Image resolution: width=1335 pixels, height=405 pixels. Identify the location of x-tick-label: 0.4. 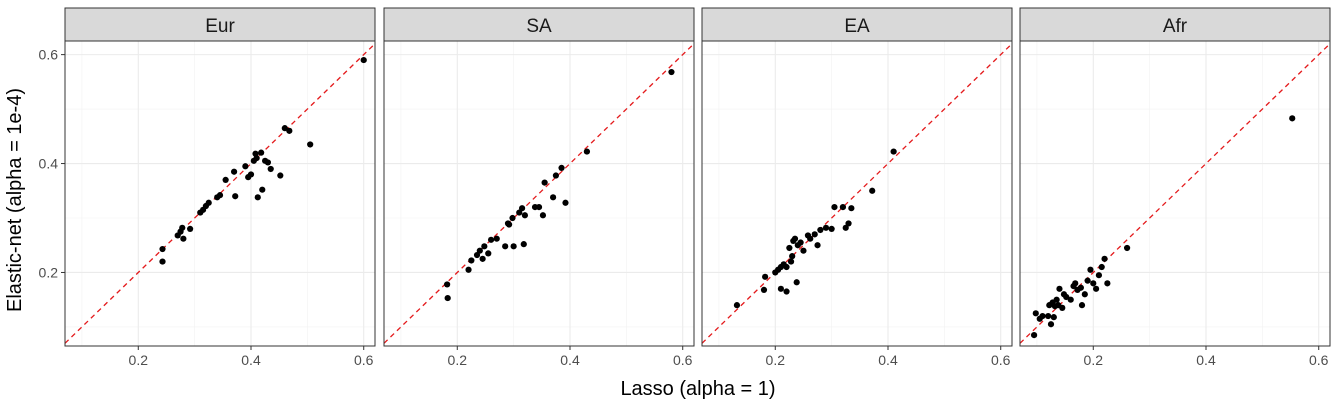
(251, 360).